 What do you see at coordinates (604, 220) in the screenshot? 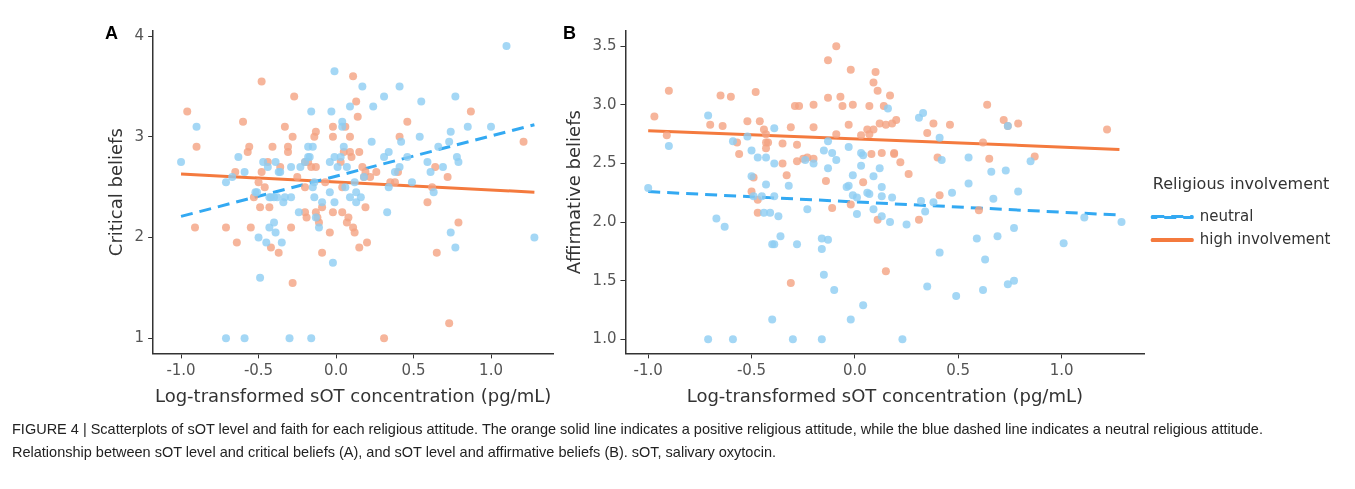
I see `y-tick-label: 2.0` at bounding box center [604, 220].